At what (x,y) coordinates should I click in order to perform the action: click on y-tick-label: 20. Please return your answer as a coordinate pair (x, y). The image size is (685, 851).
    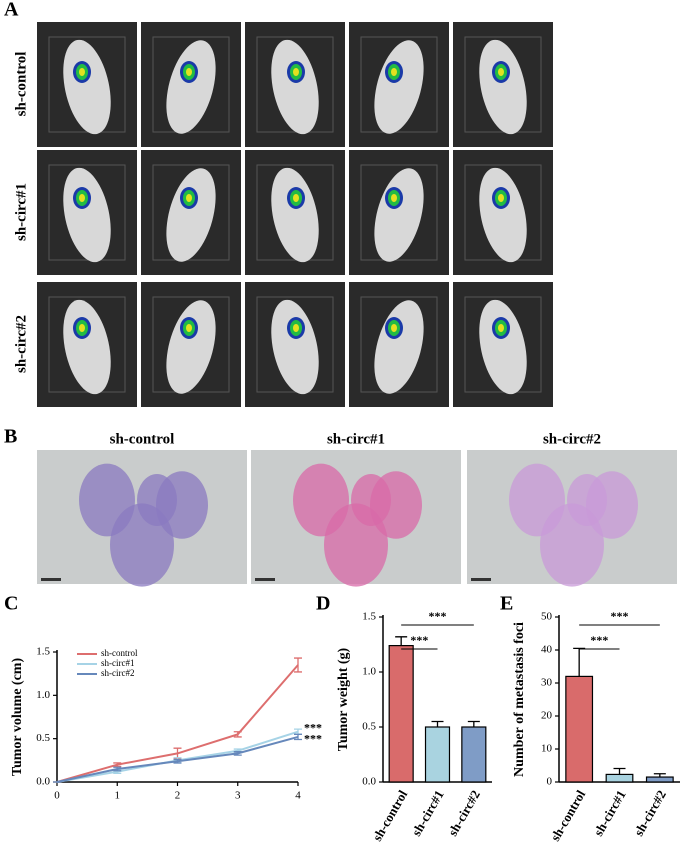
    Looking at the image, I should click on (547, 716).